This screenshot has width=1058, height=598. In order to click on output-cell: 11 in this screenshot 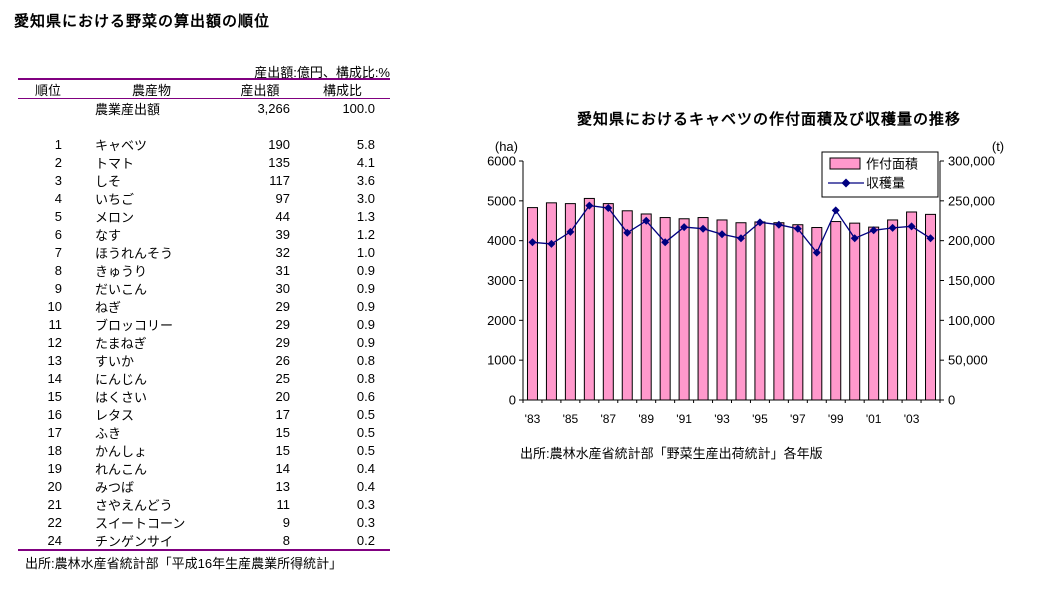, I will do `click(283, 504)`.